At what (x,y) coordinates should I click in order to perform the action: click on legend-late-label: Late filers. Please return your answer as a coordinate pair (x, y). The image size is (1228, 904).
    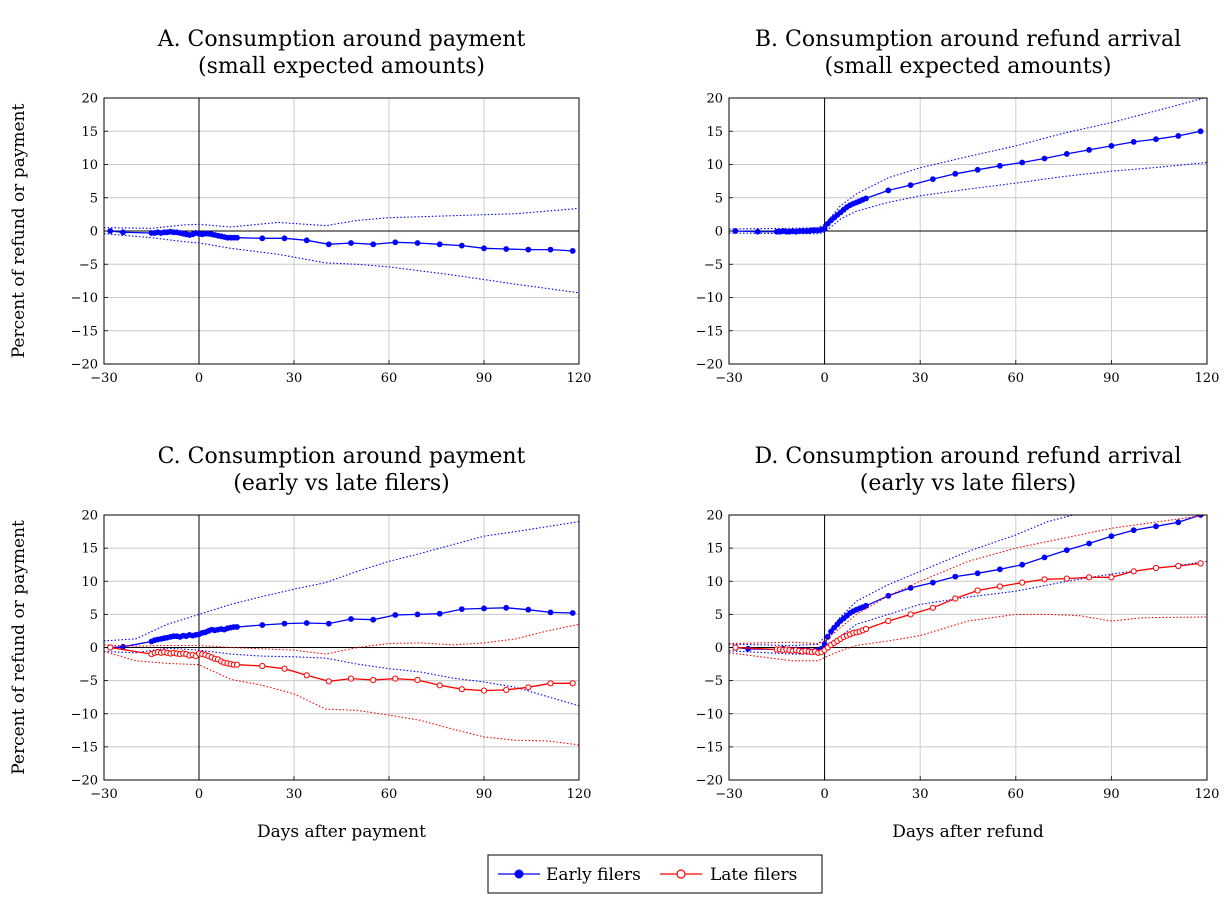
    Looking at the image, I should click on (753, 875).